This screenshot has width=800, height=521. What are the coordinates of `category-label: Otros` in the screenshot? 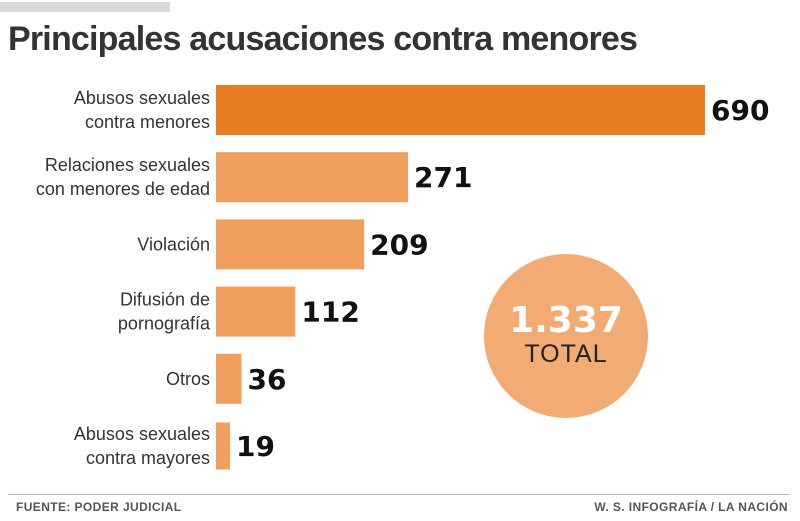 It's located at (188, 379).